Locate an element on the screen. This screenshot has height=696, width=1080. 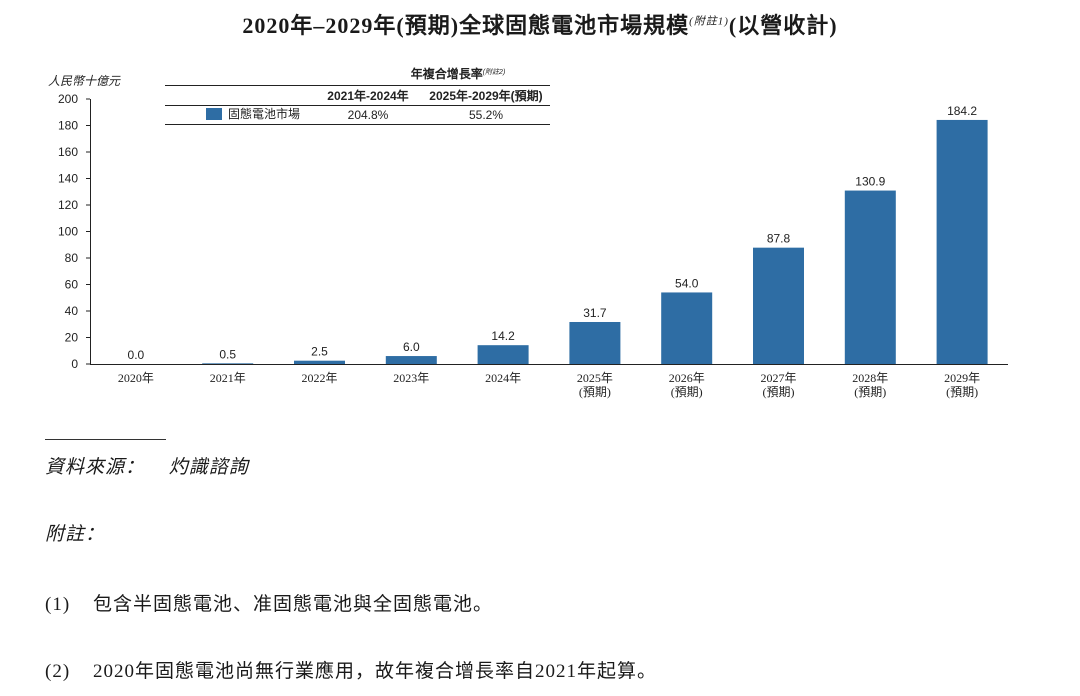
y-tick-label: 180 is located at coordinates (68, 126).